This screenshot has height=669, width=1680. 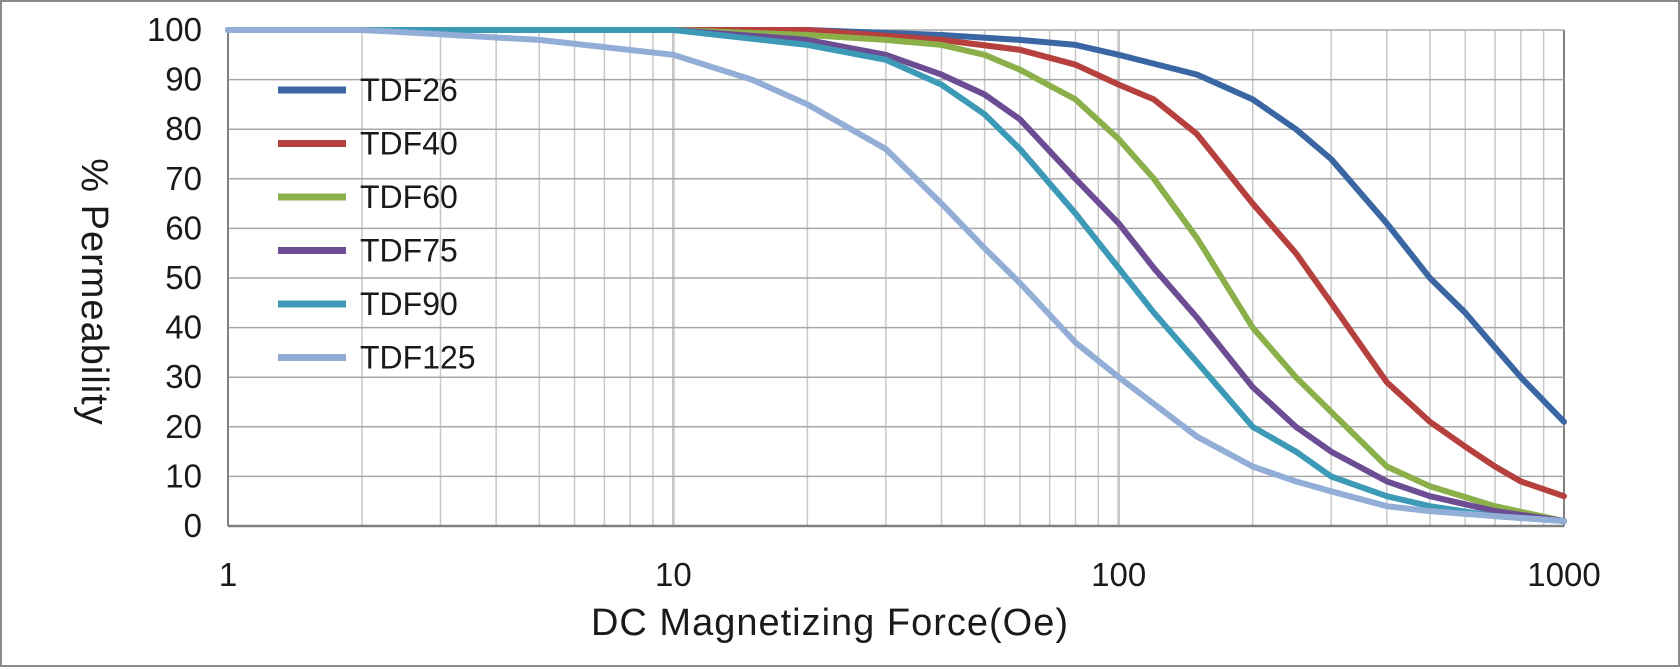 I want to click on legend-label-tdf125: TDF125, so click(x=418, y=358).